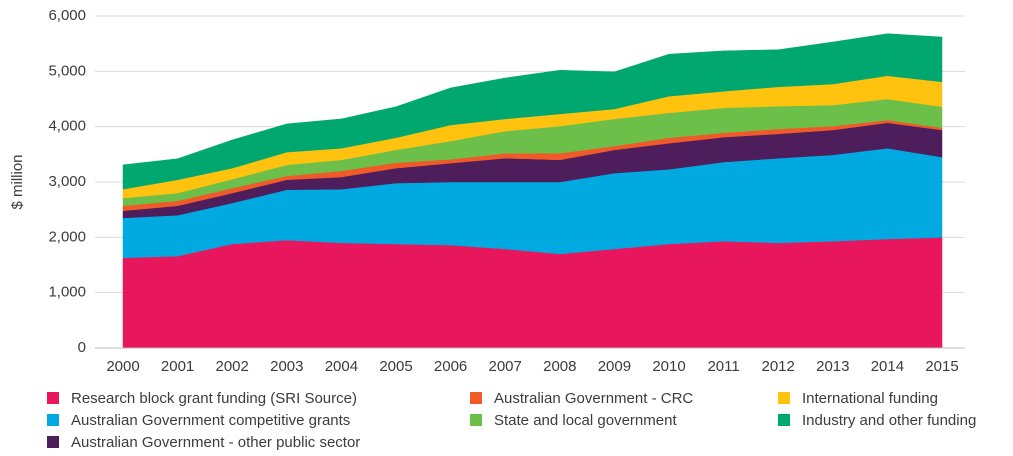 The image size is (1013, 456). What do you see at coordinates (723, 366) in the screenshot?
I see `x-tick-label: 2011` at bounding box center [723, 366].